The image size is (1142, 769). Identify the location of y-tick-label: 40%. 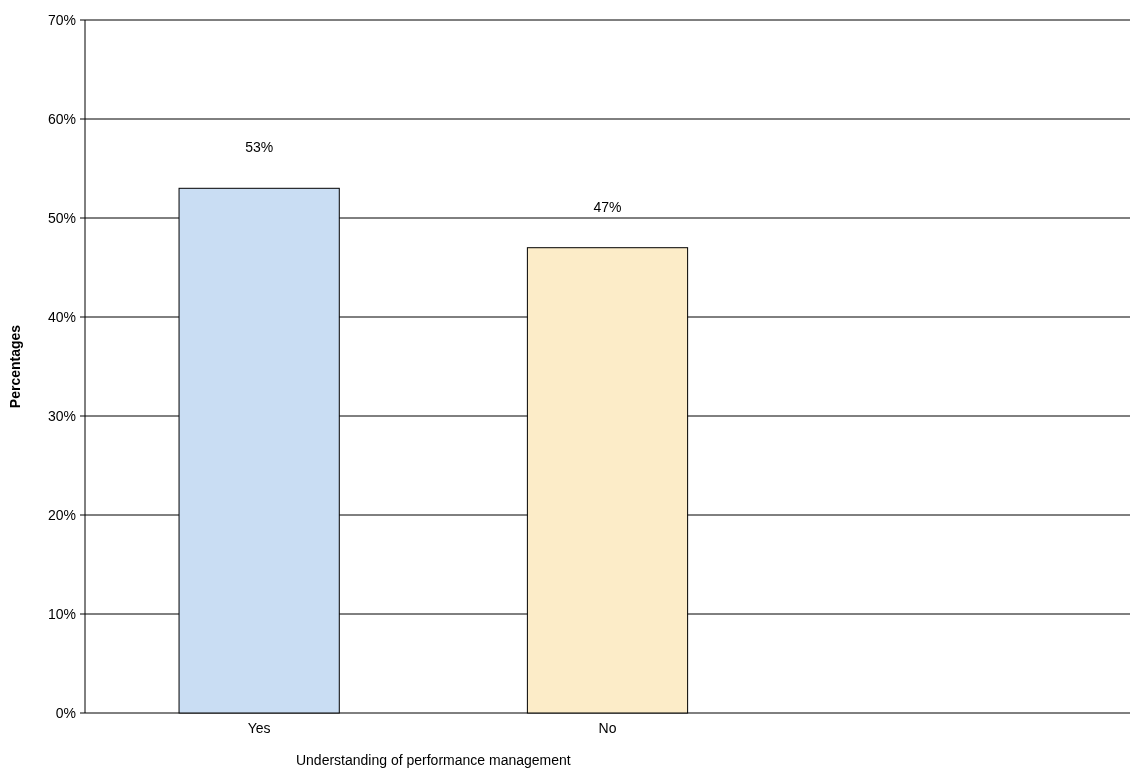
(61, 316).